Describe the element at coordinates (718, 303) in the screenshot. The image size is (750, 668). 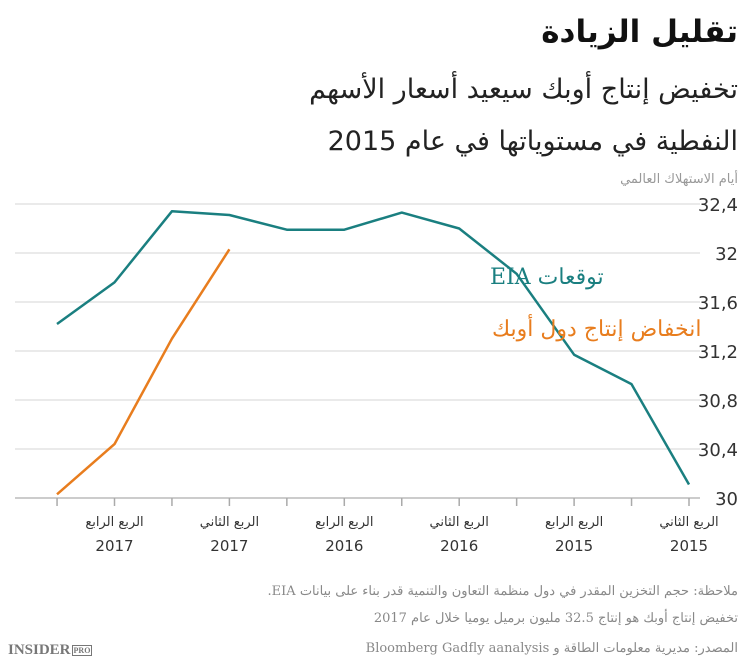
I see `y-tick-label: 31,6` at that location.